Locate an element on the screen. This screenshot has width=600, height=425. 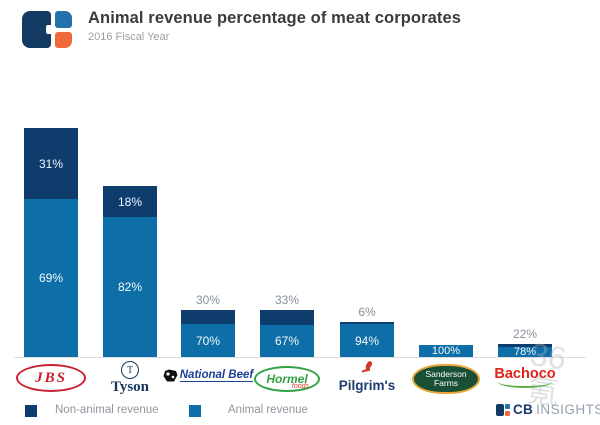
cbinsights-footer-icon is located at coordinates (503, 409).